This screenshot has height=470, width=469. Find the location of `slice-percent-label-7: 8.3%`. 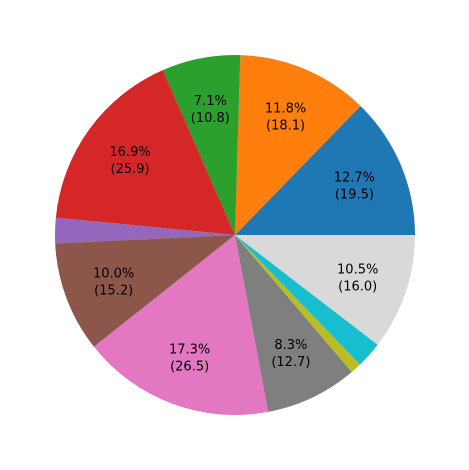

slice-percent-label-7: 8.3% is located at coordinates (290, 345).